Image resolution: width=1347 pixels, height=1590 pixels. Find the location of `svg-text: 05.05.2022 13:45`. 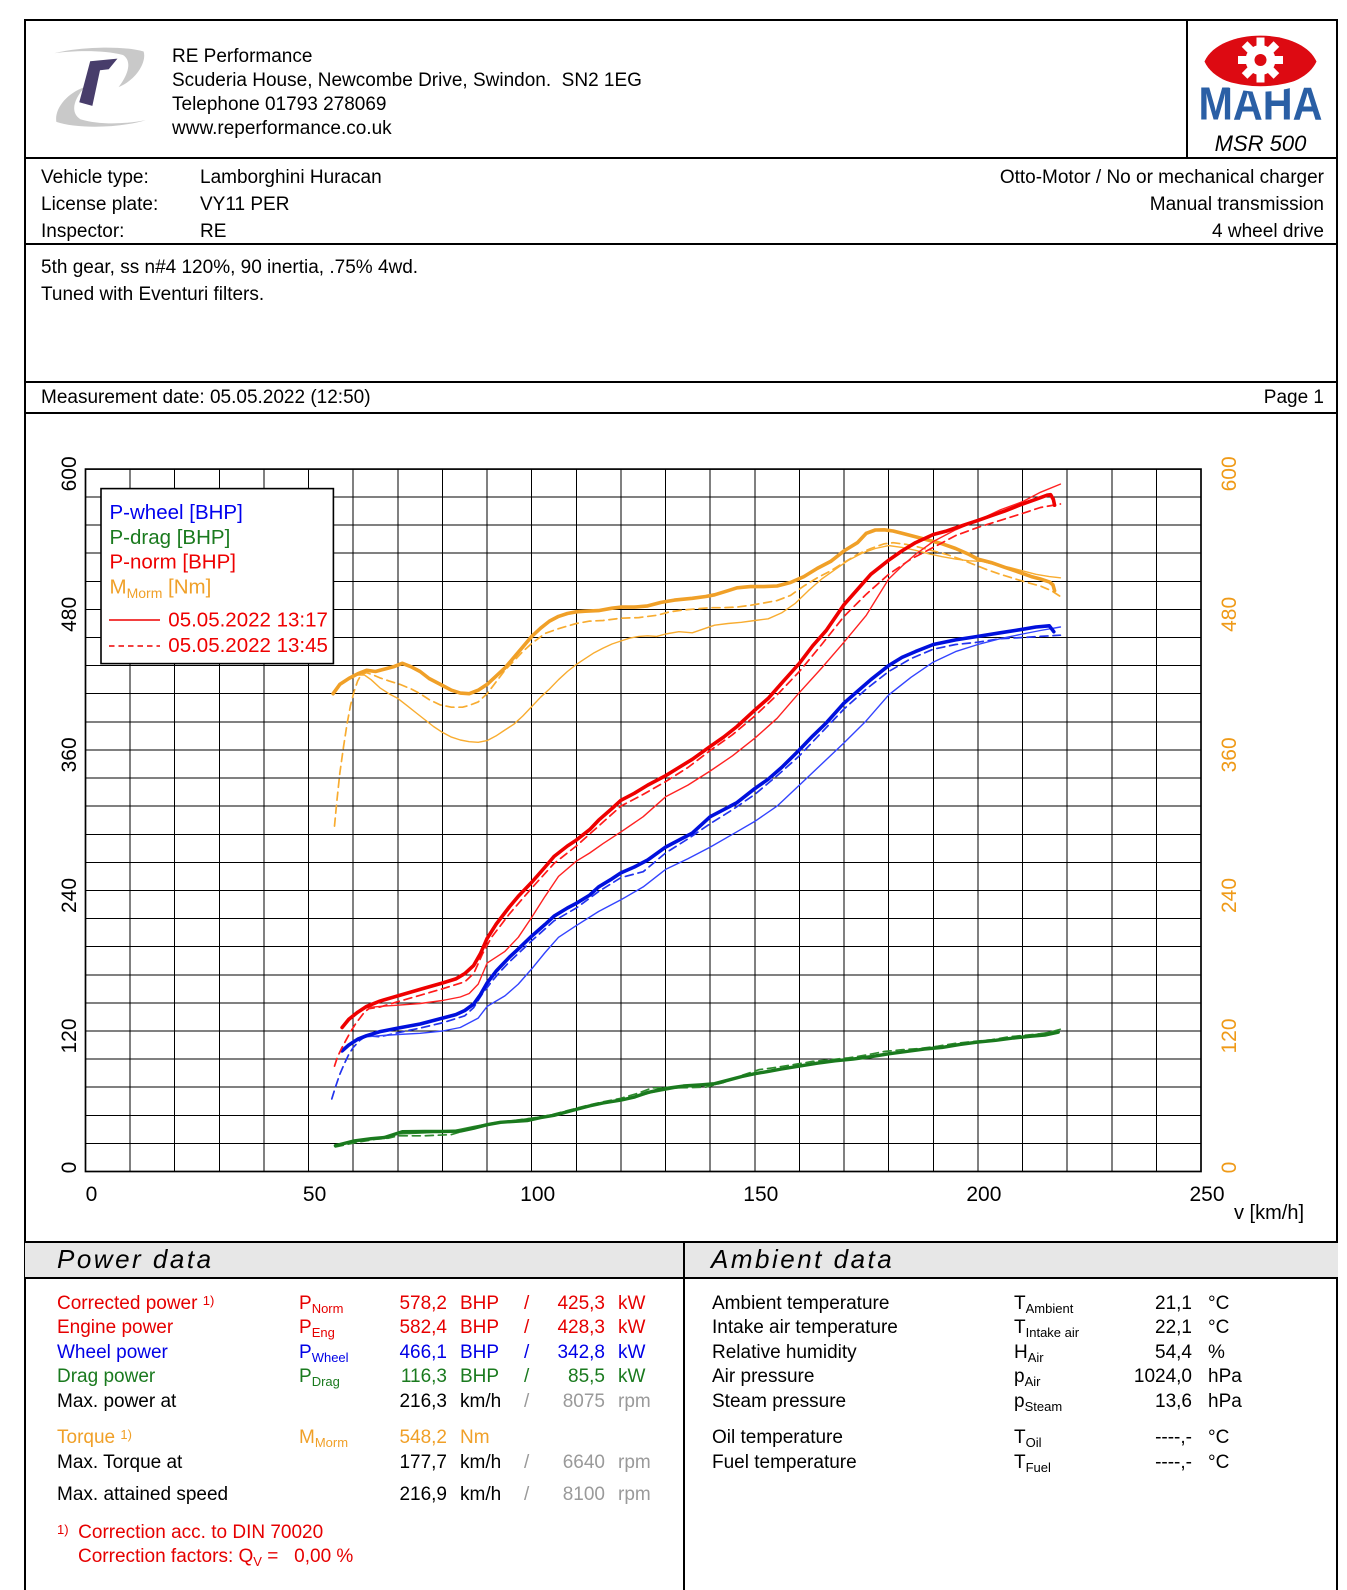

svg-text: 05.05.2022 13:45 is located at coordinates (248, 645).